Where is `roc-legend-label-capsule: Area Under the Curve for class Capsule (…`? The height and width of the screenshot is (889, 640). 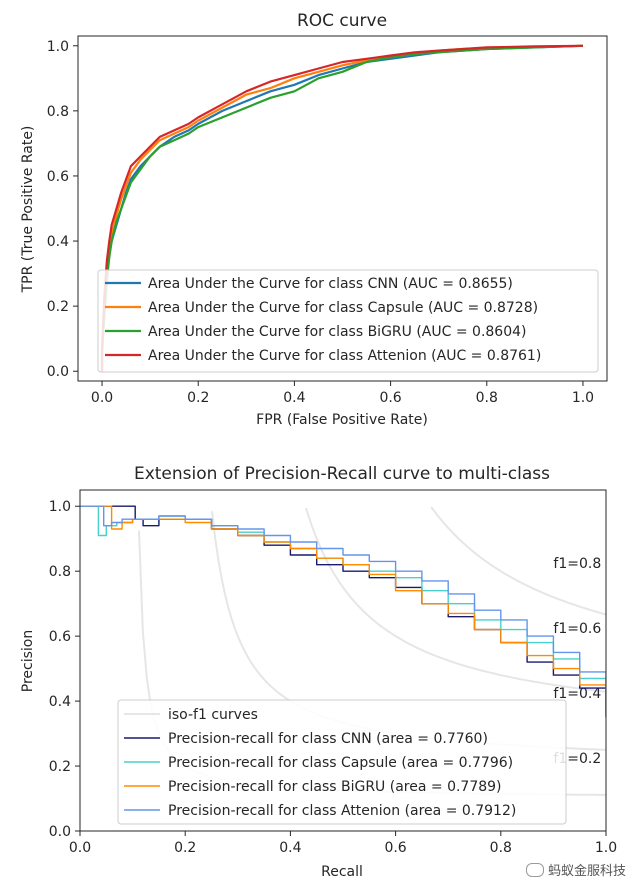
roc-legend-label-capsule: Area Under the Curve for class Capsule (… is located at coordinates (343, 308).